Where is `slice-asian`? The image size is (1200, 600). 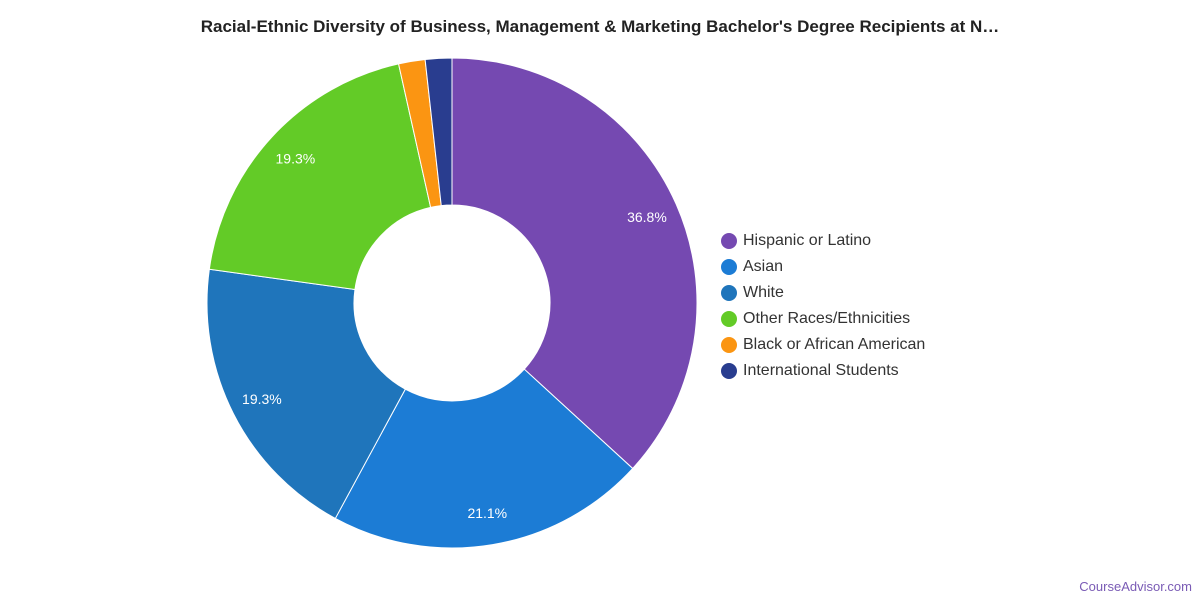 slice-asian is located at coordinates (484, 458).